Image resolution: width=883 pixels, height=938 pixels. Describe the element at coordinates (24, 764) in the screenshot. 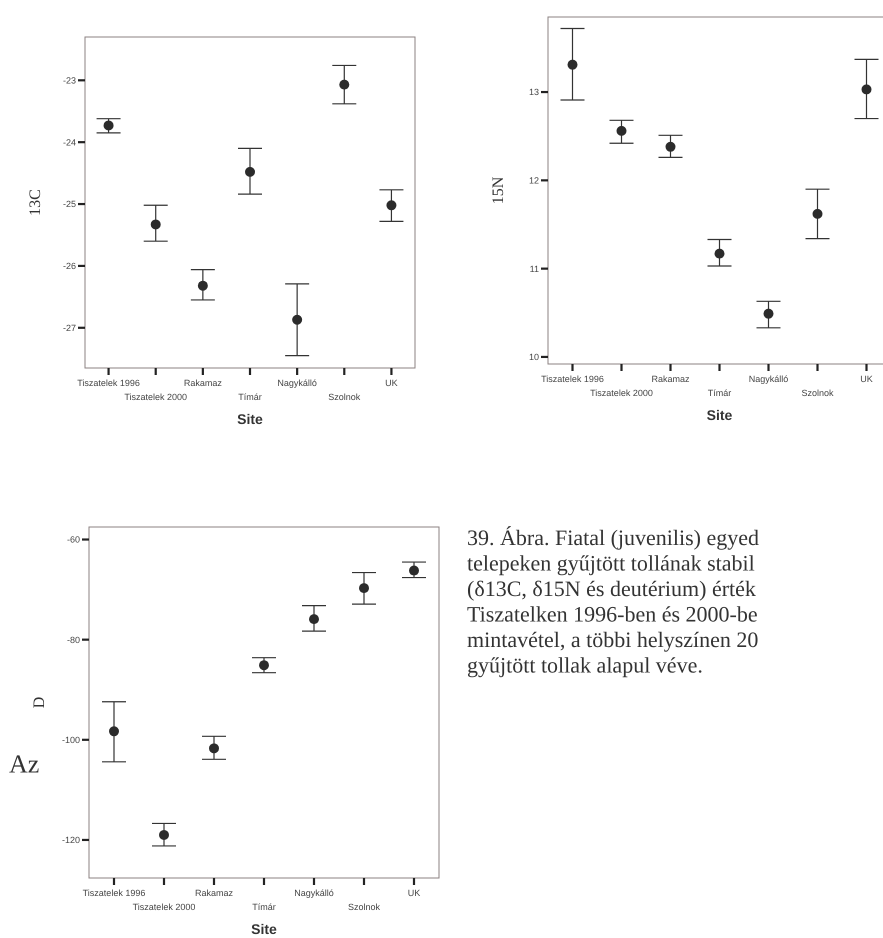

I see `text: Az` at that location.